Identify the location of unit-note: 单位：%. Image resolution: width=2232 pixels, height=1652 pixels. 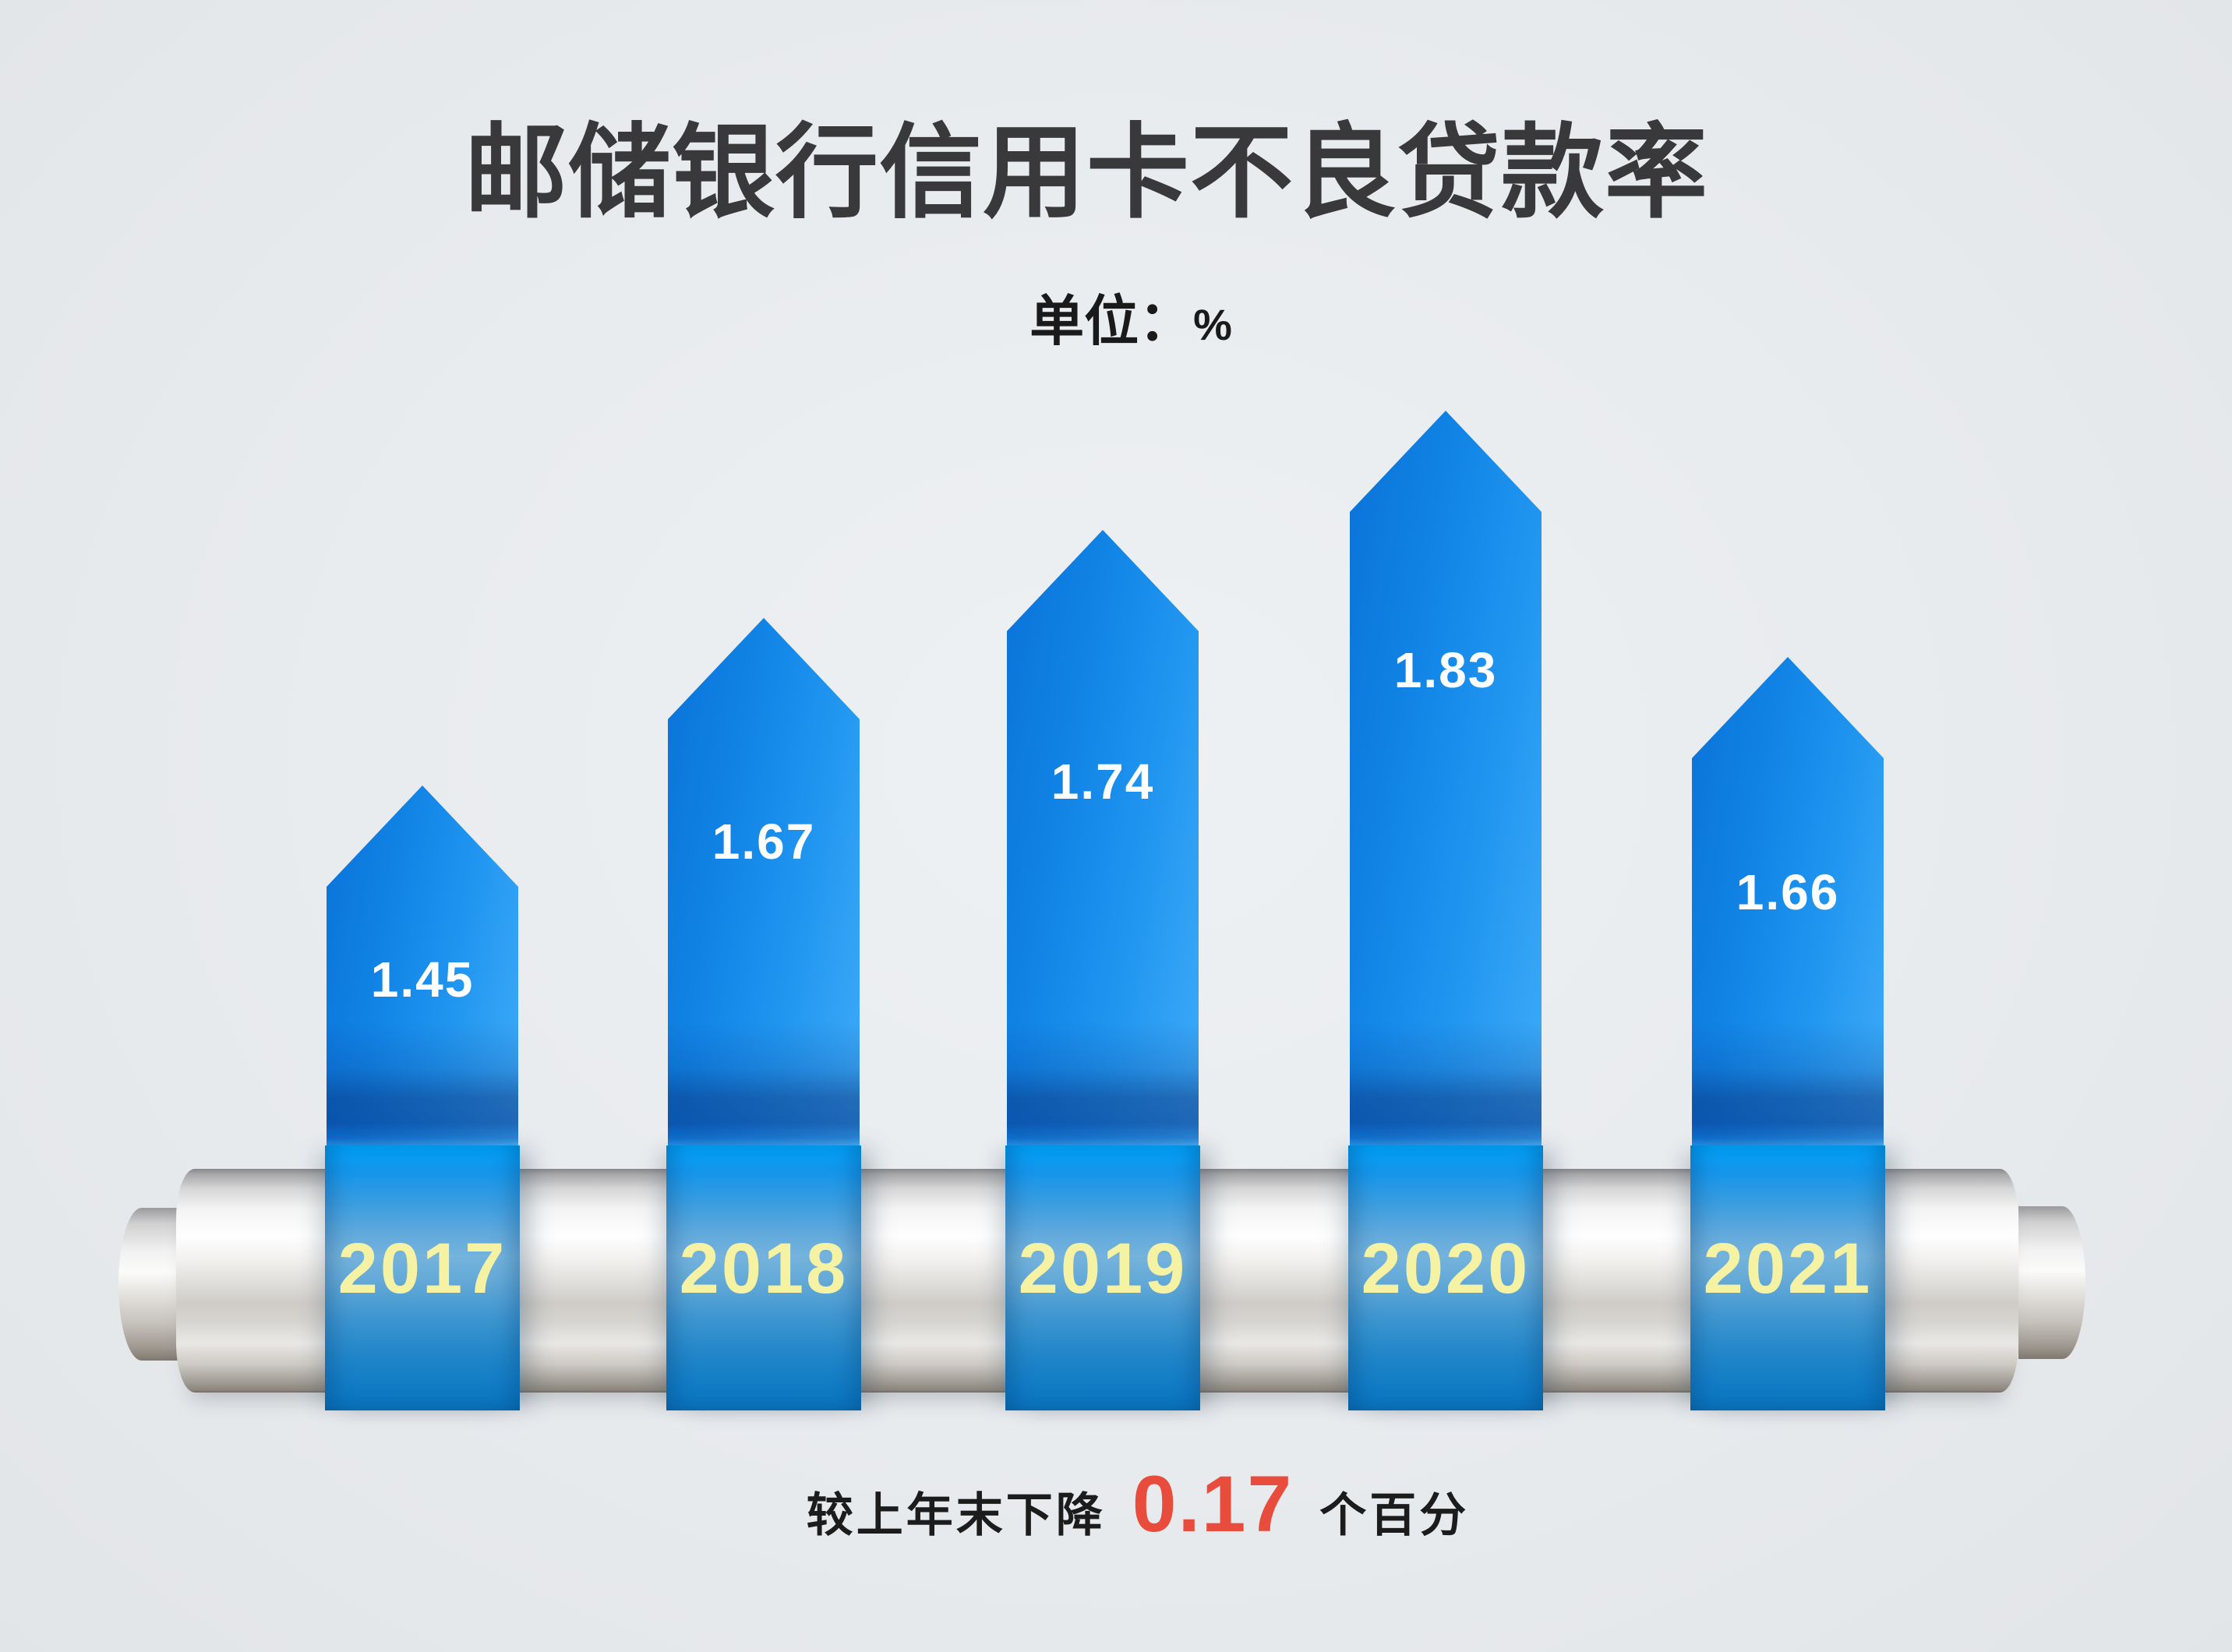
(1123, 323).